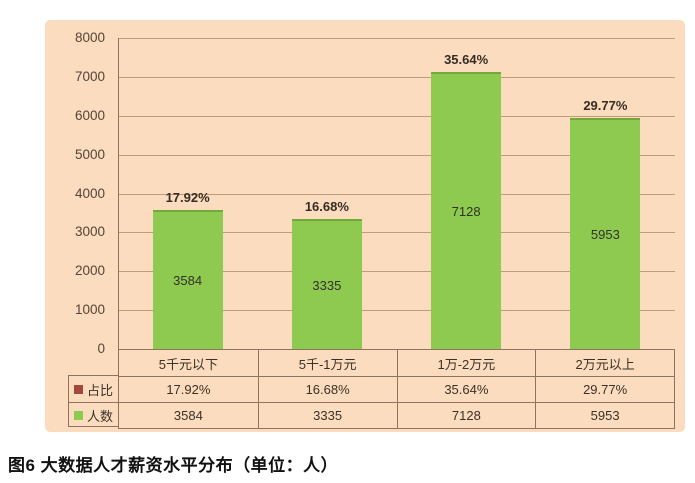  Describe the element at coordinates (89, 232) in the screenshot. I see `y-axis-tick-label: 3000` at that location.